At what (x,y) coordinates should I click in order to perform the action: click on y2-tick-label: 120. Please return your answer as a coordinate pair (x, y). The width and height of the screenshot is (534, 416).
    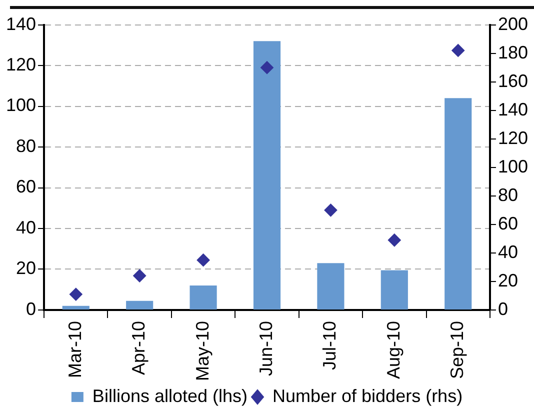
    Looking at the image, I should click on (513, 138).